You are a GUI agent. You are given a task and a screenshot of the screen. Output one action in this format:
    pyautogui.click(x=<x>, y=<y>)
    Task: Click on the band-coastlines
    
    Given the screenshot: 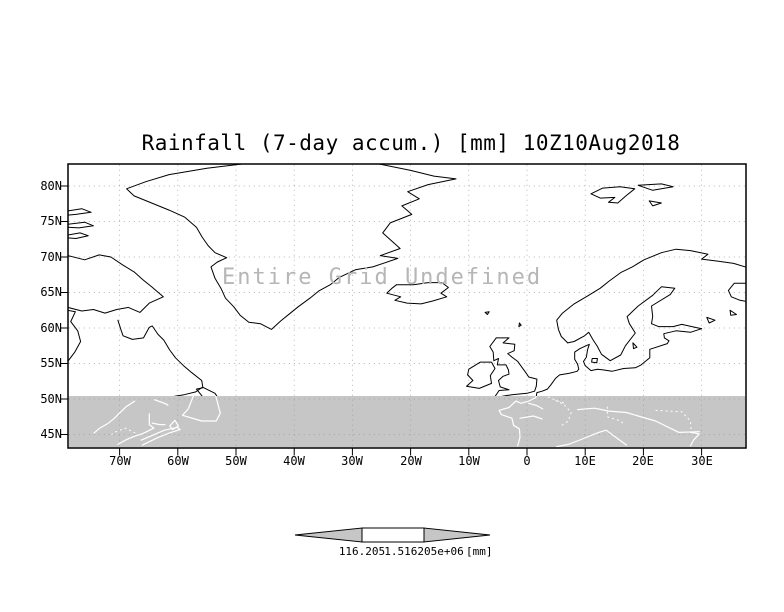 What is the action you would take?
    pyautogui.click(x=396, y=422)
    